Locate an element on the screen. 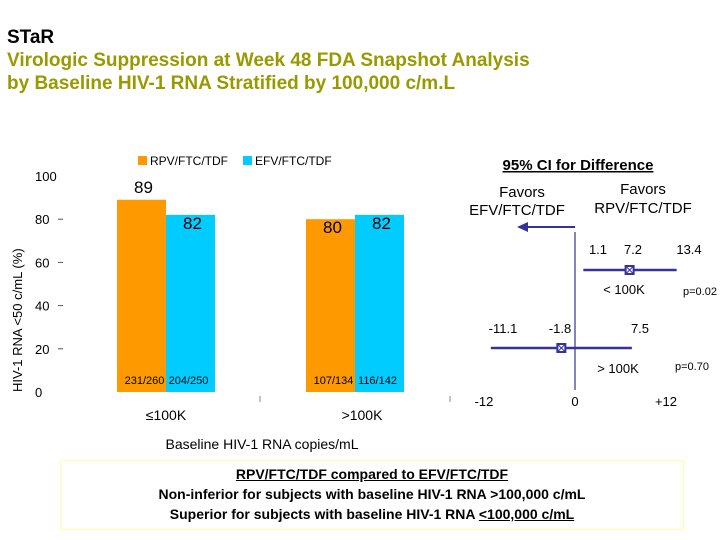 Image resolution: width=720 pixels, height=540 pixels. y-axis-label: HIV-1 RNA <50 c/mL (%) is located at coordinates (17, 320).